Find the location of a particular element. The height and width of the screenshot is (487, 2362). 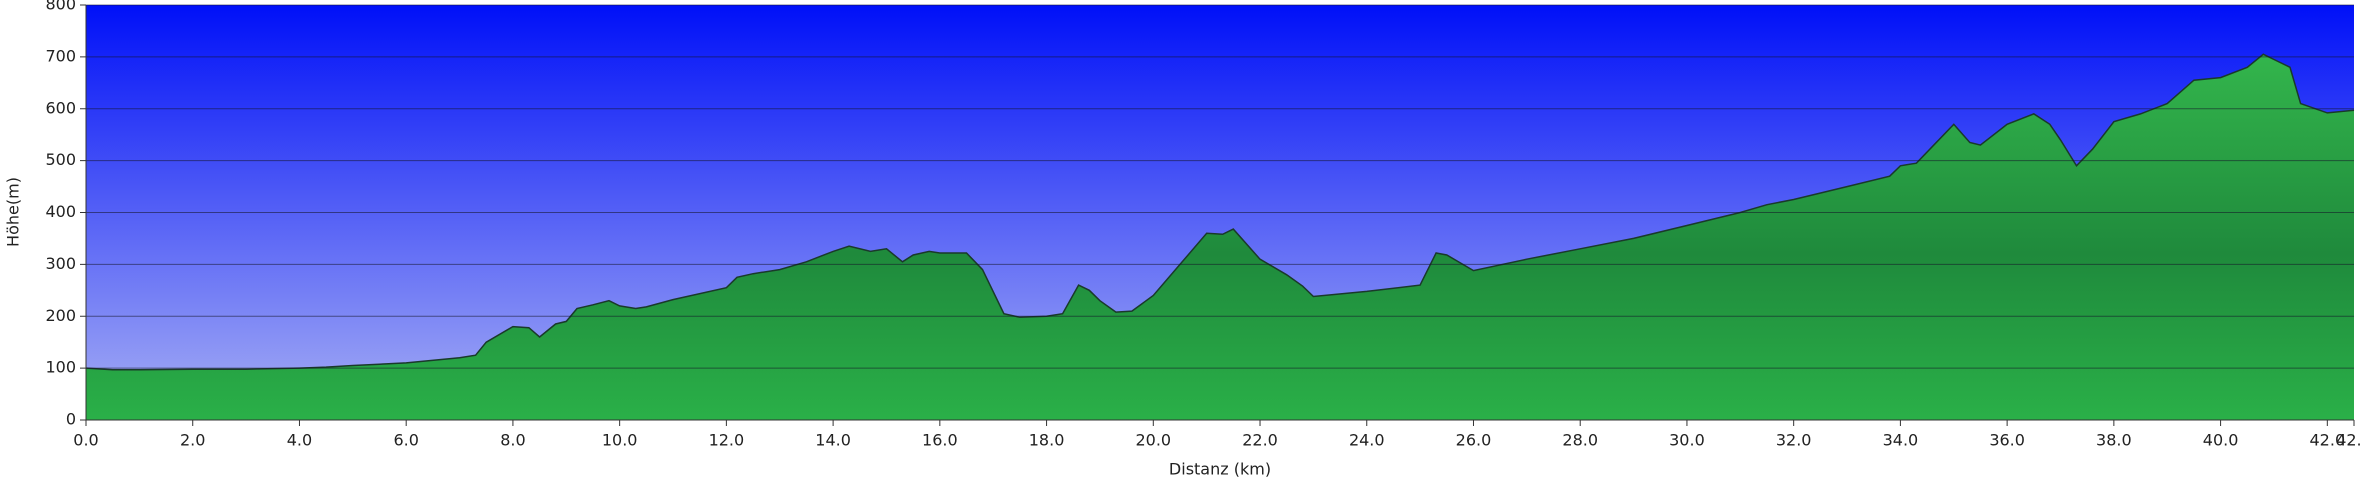

x-axis-label: Distanz (km) is located at coordinates (1220, 469).